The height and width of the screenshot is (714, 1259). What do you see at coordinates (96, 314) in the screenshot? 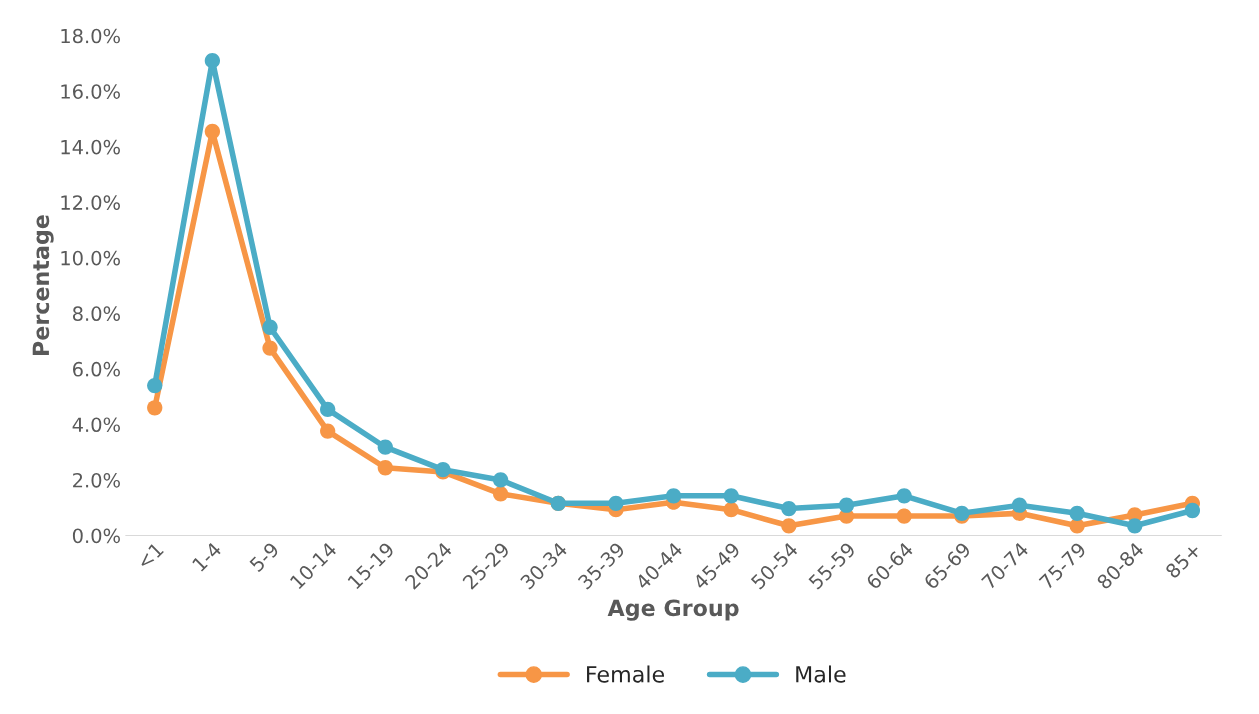
I see `y-tick-label: 8.0%` at bounding box center [96, 314].